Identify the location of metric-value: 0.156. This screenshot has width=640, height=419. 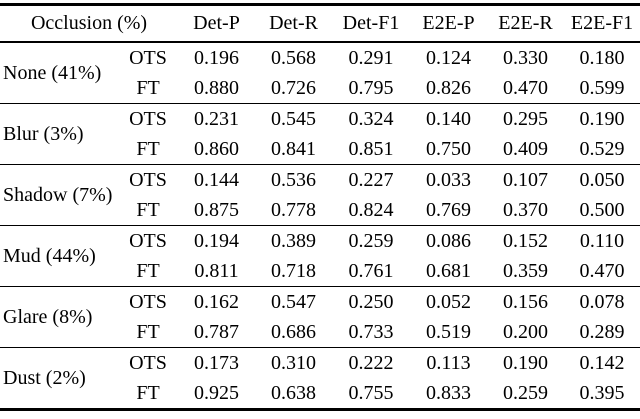
(526, 301).